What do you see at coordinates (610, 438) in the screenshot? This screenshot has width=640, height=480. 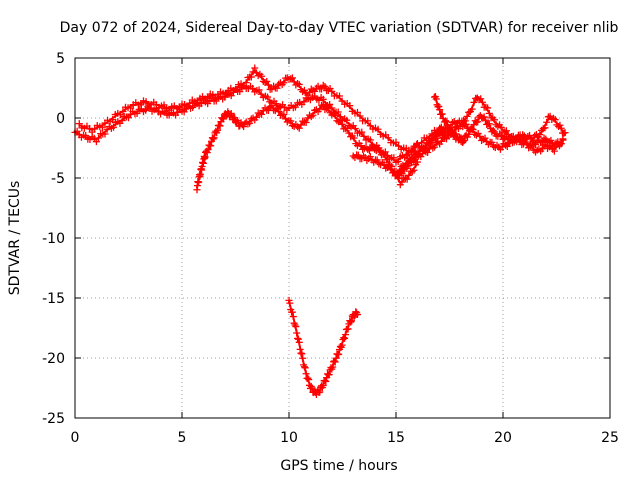 I see `x-tick-label: 25` at bounding box center [610, 438].